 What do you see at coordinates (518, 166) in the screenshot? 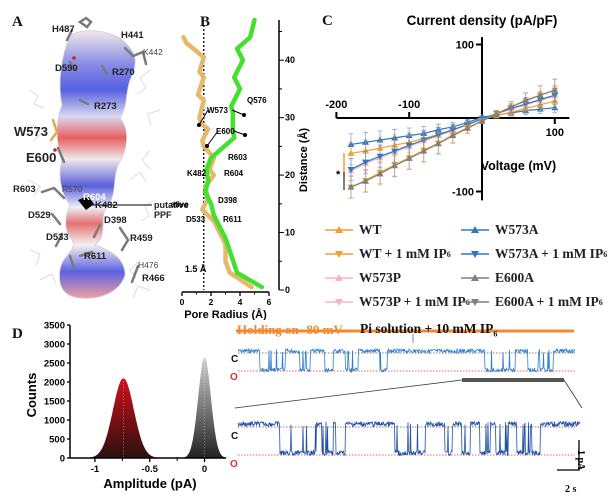
I see `x-axis-title: Voltage (mV)` at bounding box center [518, 166].